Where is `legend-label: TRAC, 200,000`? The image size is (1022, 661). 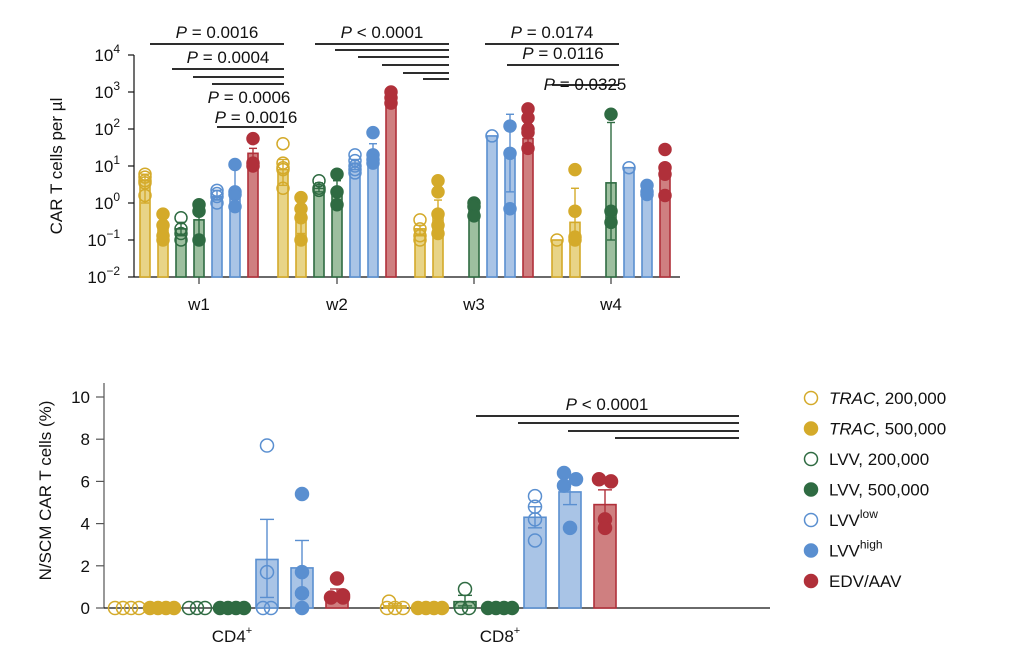
legend-label: TRAC, 200,000 is located at coordinates (887, 398).